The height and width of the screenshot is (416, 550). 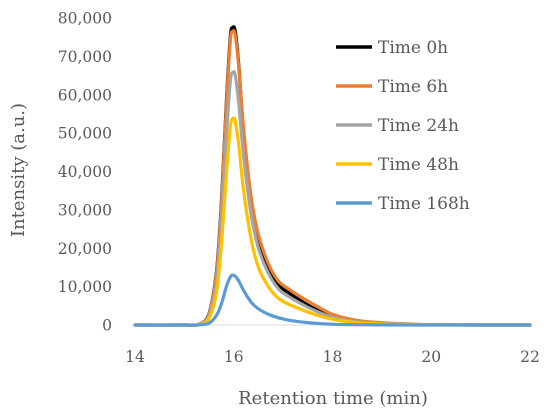 What do you see at coordinates (413, 48) in the screenshot?
I see `legend-label: Time 0h` at bounding box center [413, 48].